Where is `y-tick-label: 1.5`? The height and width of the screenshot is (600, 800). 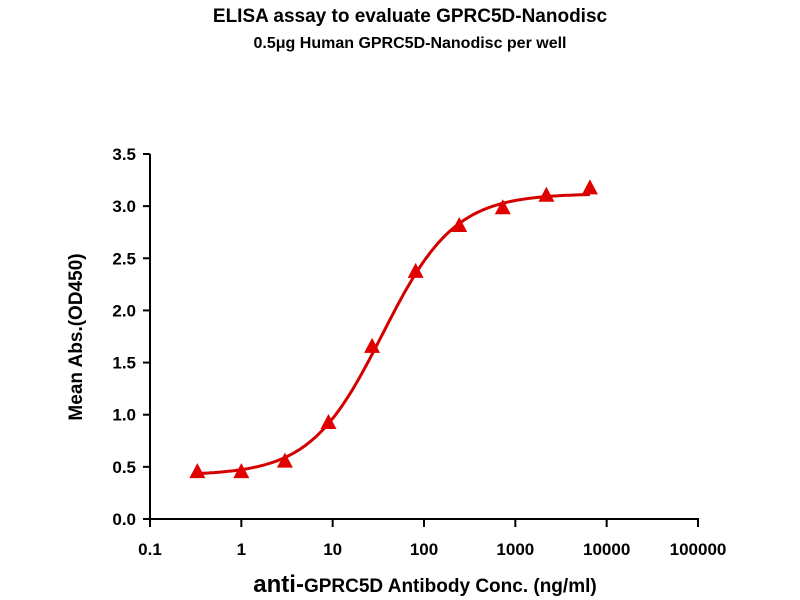 y-tick-label: 1.5 is located at coordinates (124, 363).